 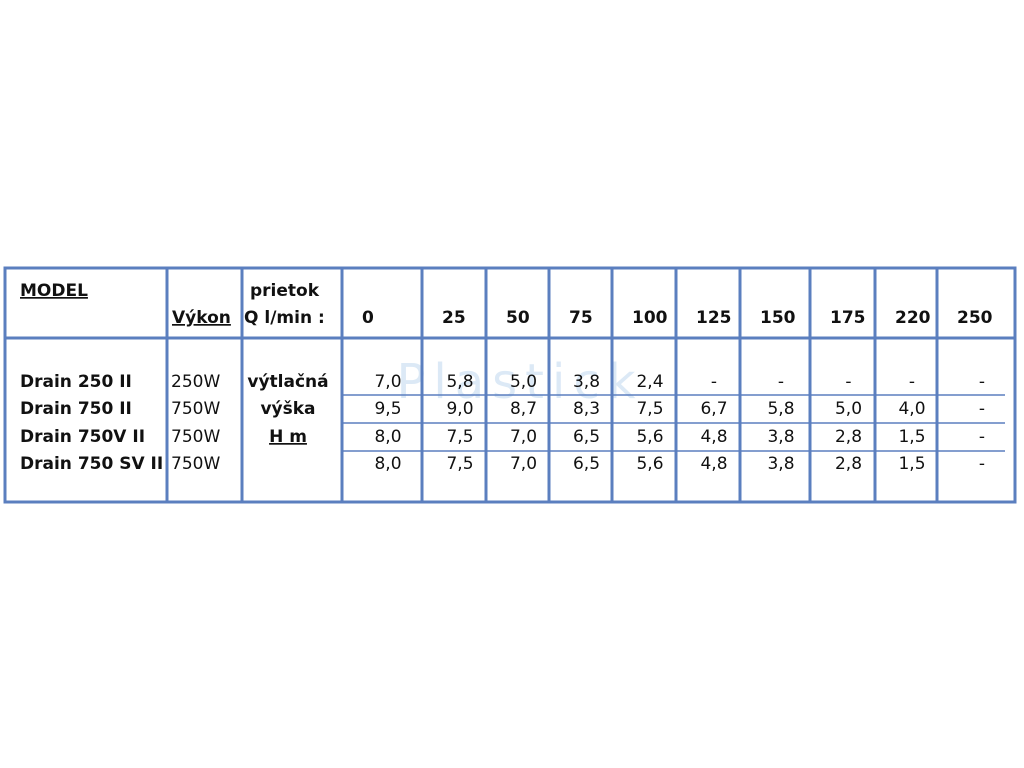 What do you see at coordinates (76, 409) in the screenshot?
I see `model-name: Drain 750 II` at bounding box center [76, 409].